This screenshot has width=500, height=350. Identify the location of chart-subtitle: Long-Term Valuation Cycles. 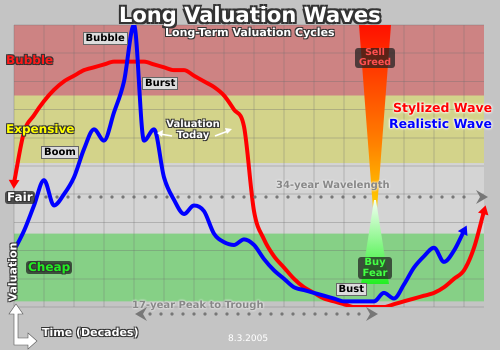
(250, 33).